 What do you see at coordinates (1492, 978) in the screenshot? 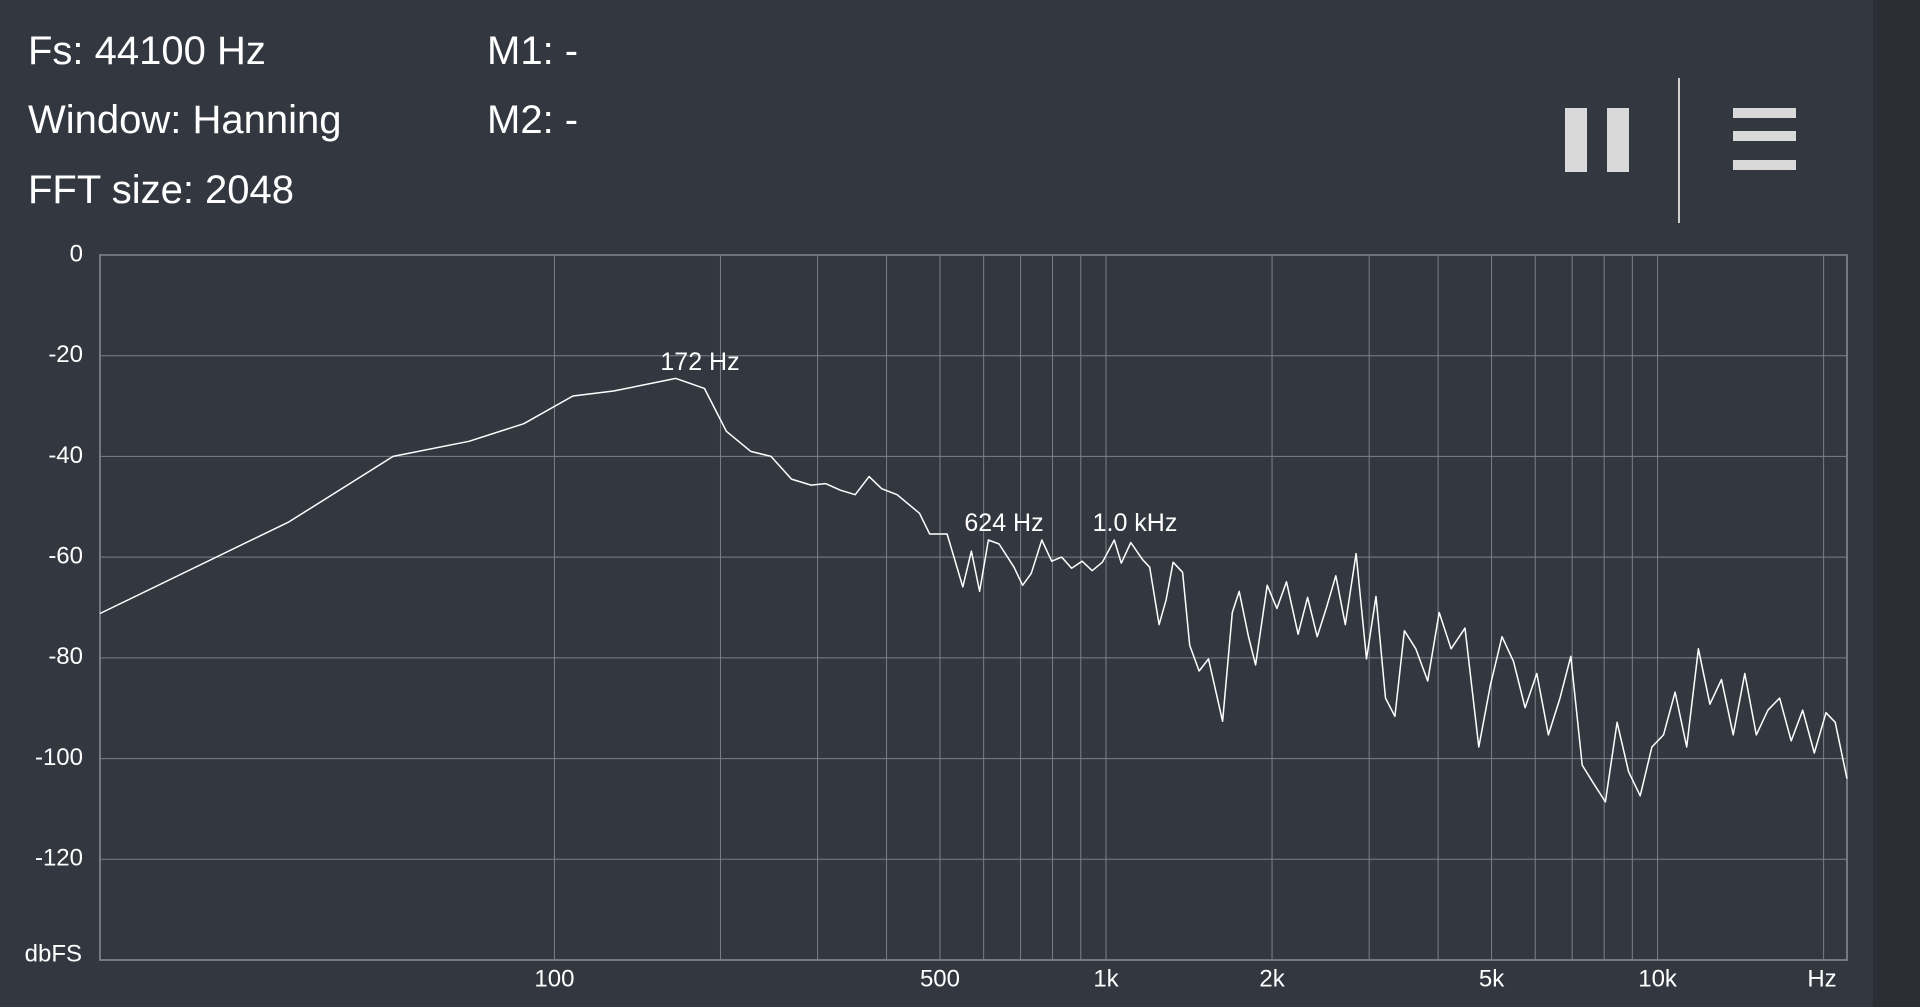
I see `x-tick-label: 5k` at bounding box center [1492, 978].